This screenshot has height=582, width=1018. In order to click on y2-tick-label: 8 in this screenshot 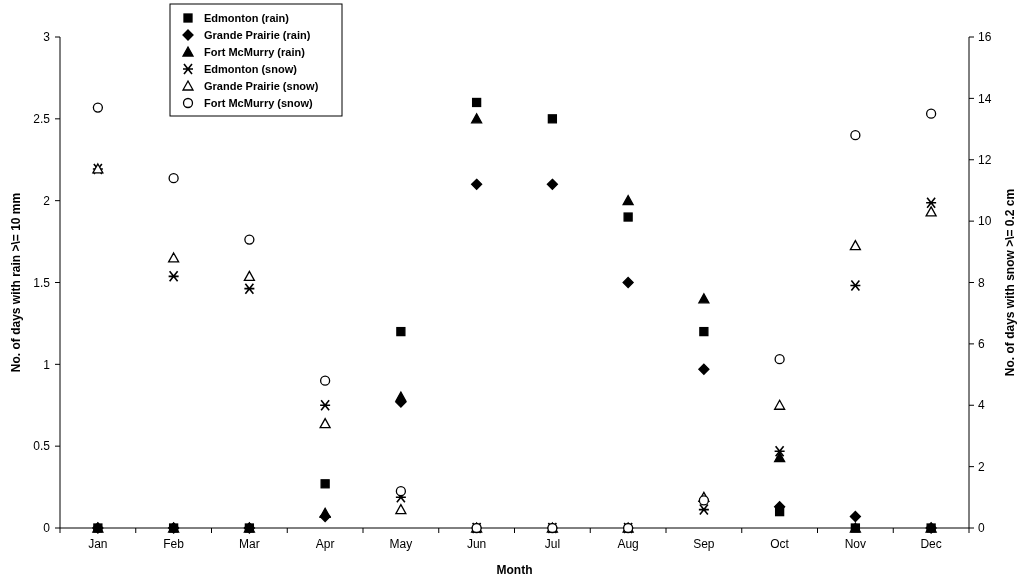, I will do `click(981, 282)`.